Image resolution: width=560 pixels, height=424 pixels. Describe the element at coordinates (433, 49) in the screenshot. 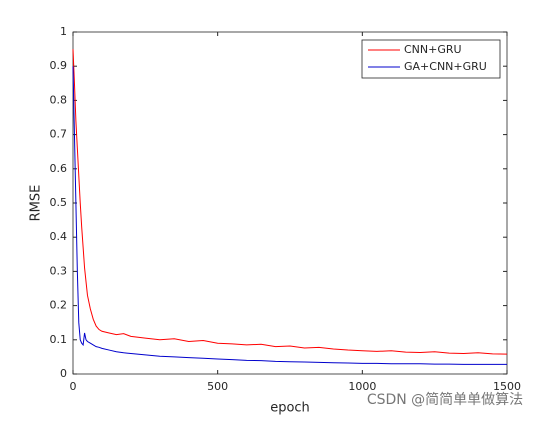

I see `legend-label: CNN+GRU` at that location.